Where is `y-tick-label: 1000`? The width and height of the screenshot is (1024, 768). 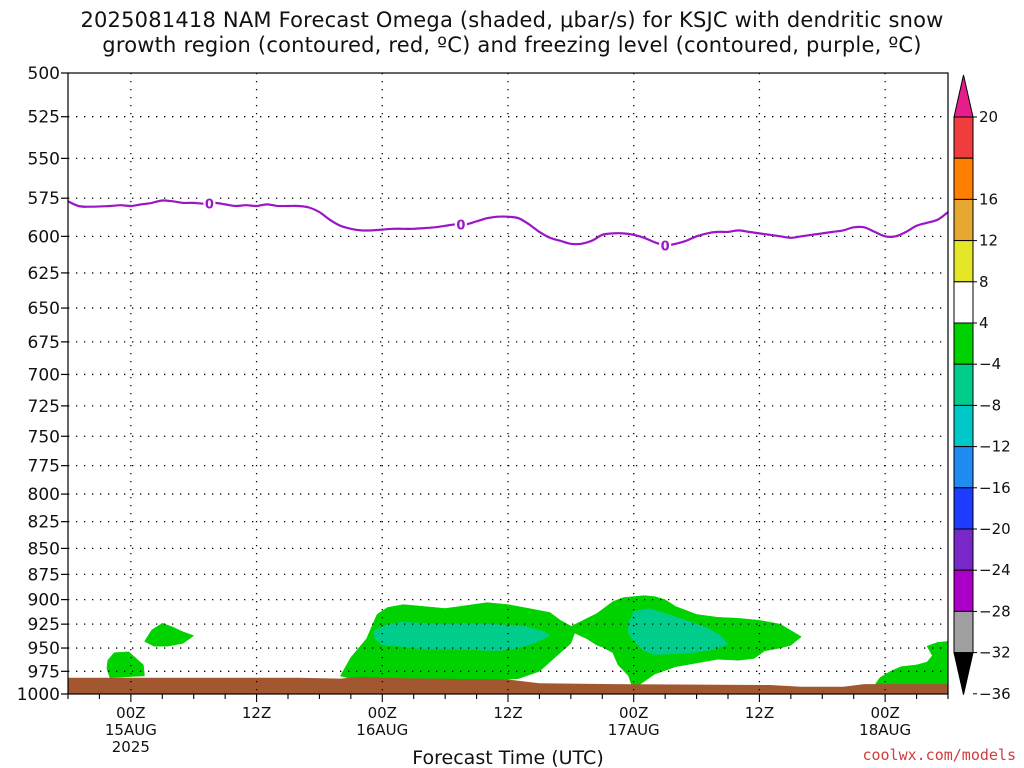 y-tick-label: 1000 is located at coordinates (38, 695).